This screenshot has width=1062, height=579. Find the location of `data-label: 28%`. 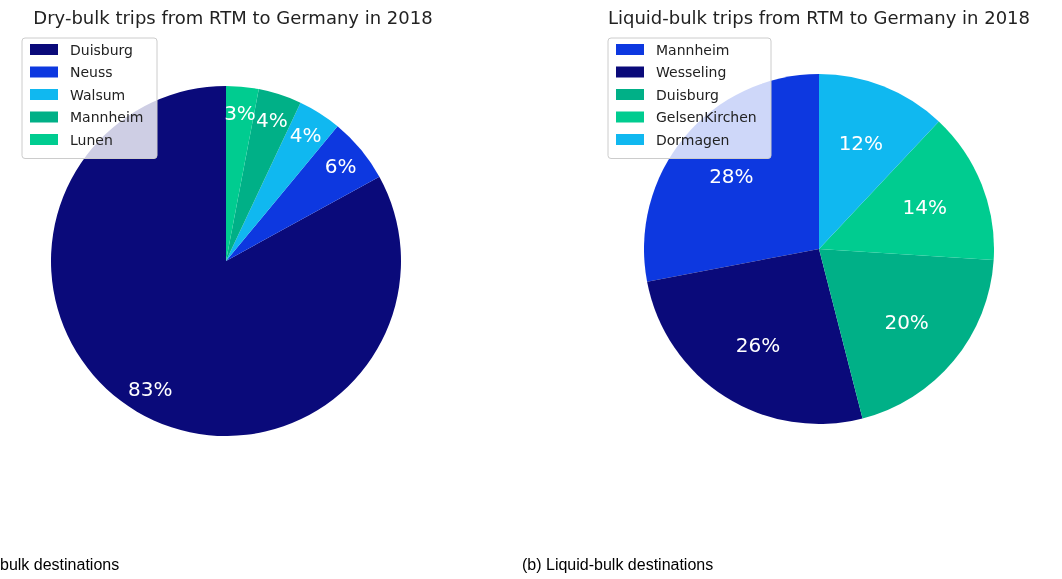

data-label: 28% is located at coordinates (731, 176).